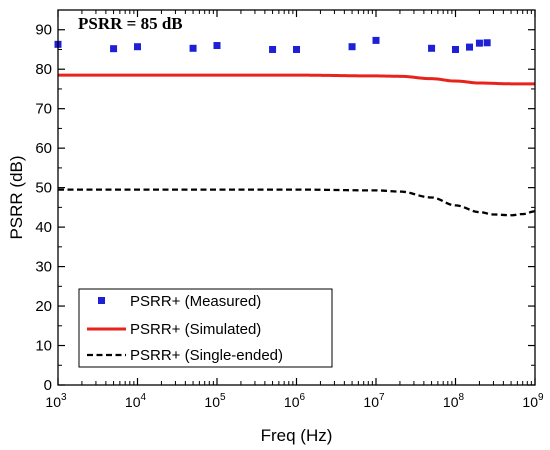 The width and height of the screenshot is (550, 450). Describe the element at coordinates (195, 329) in the screenshot. I see `legend-label-simulated: PSRR+ (Simulated)` at that location.